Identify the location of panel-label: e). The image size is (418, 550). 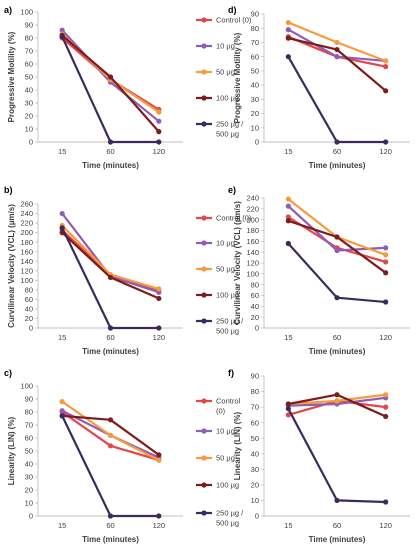
(232, 190).